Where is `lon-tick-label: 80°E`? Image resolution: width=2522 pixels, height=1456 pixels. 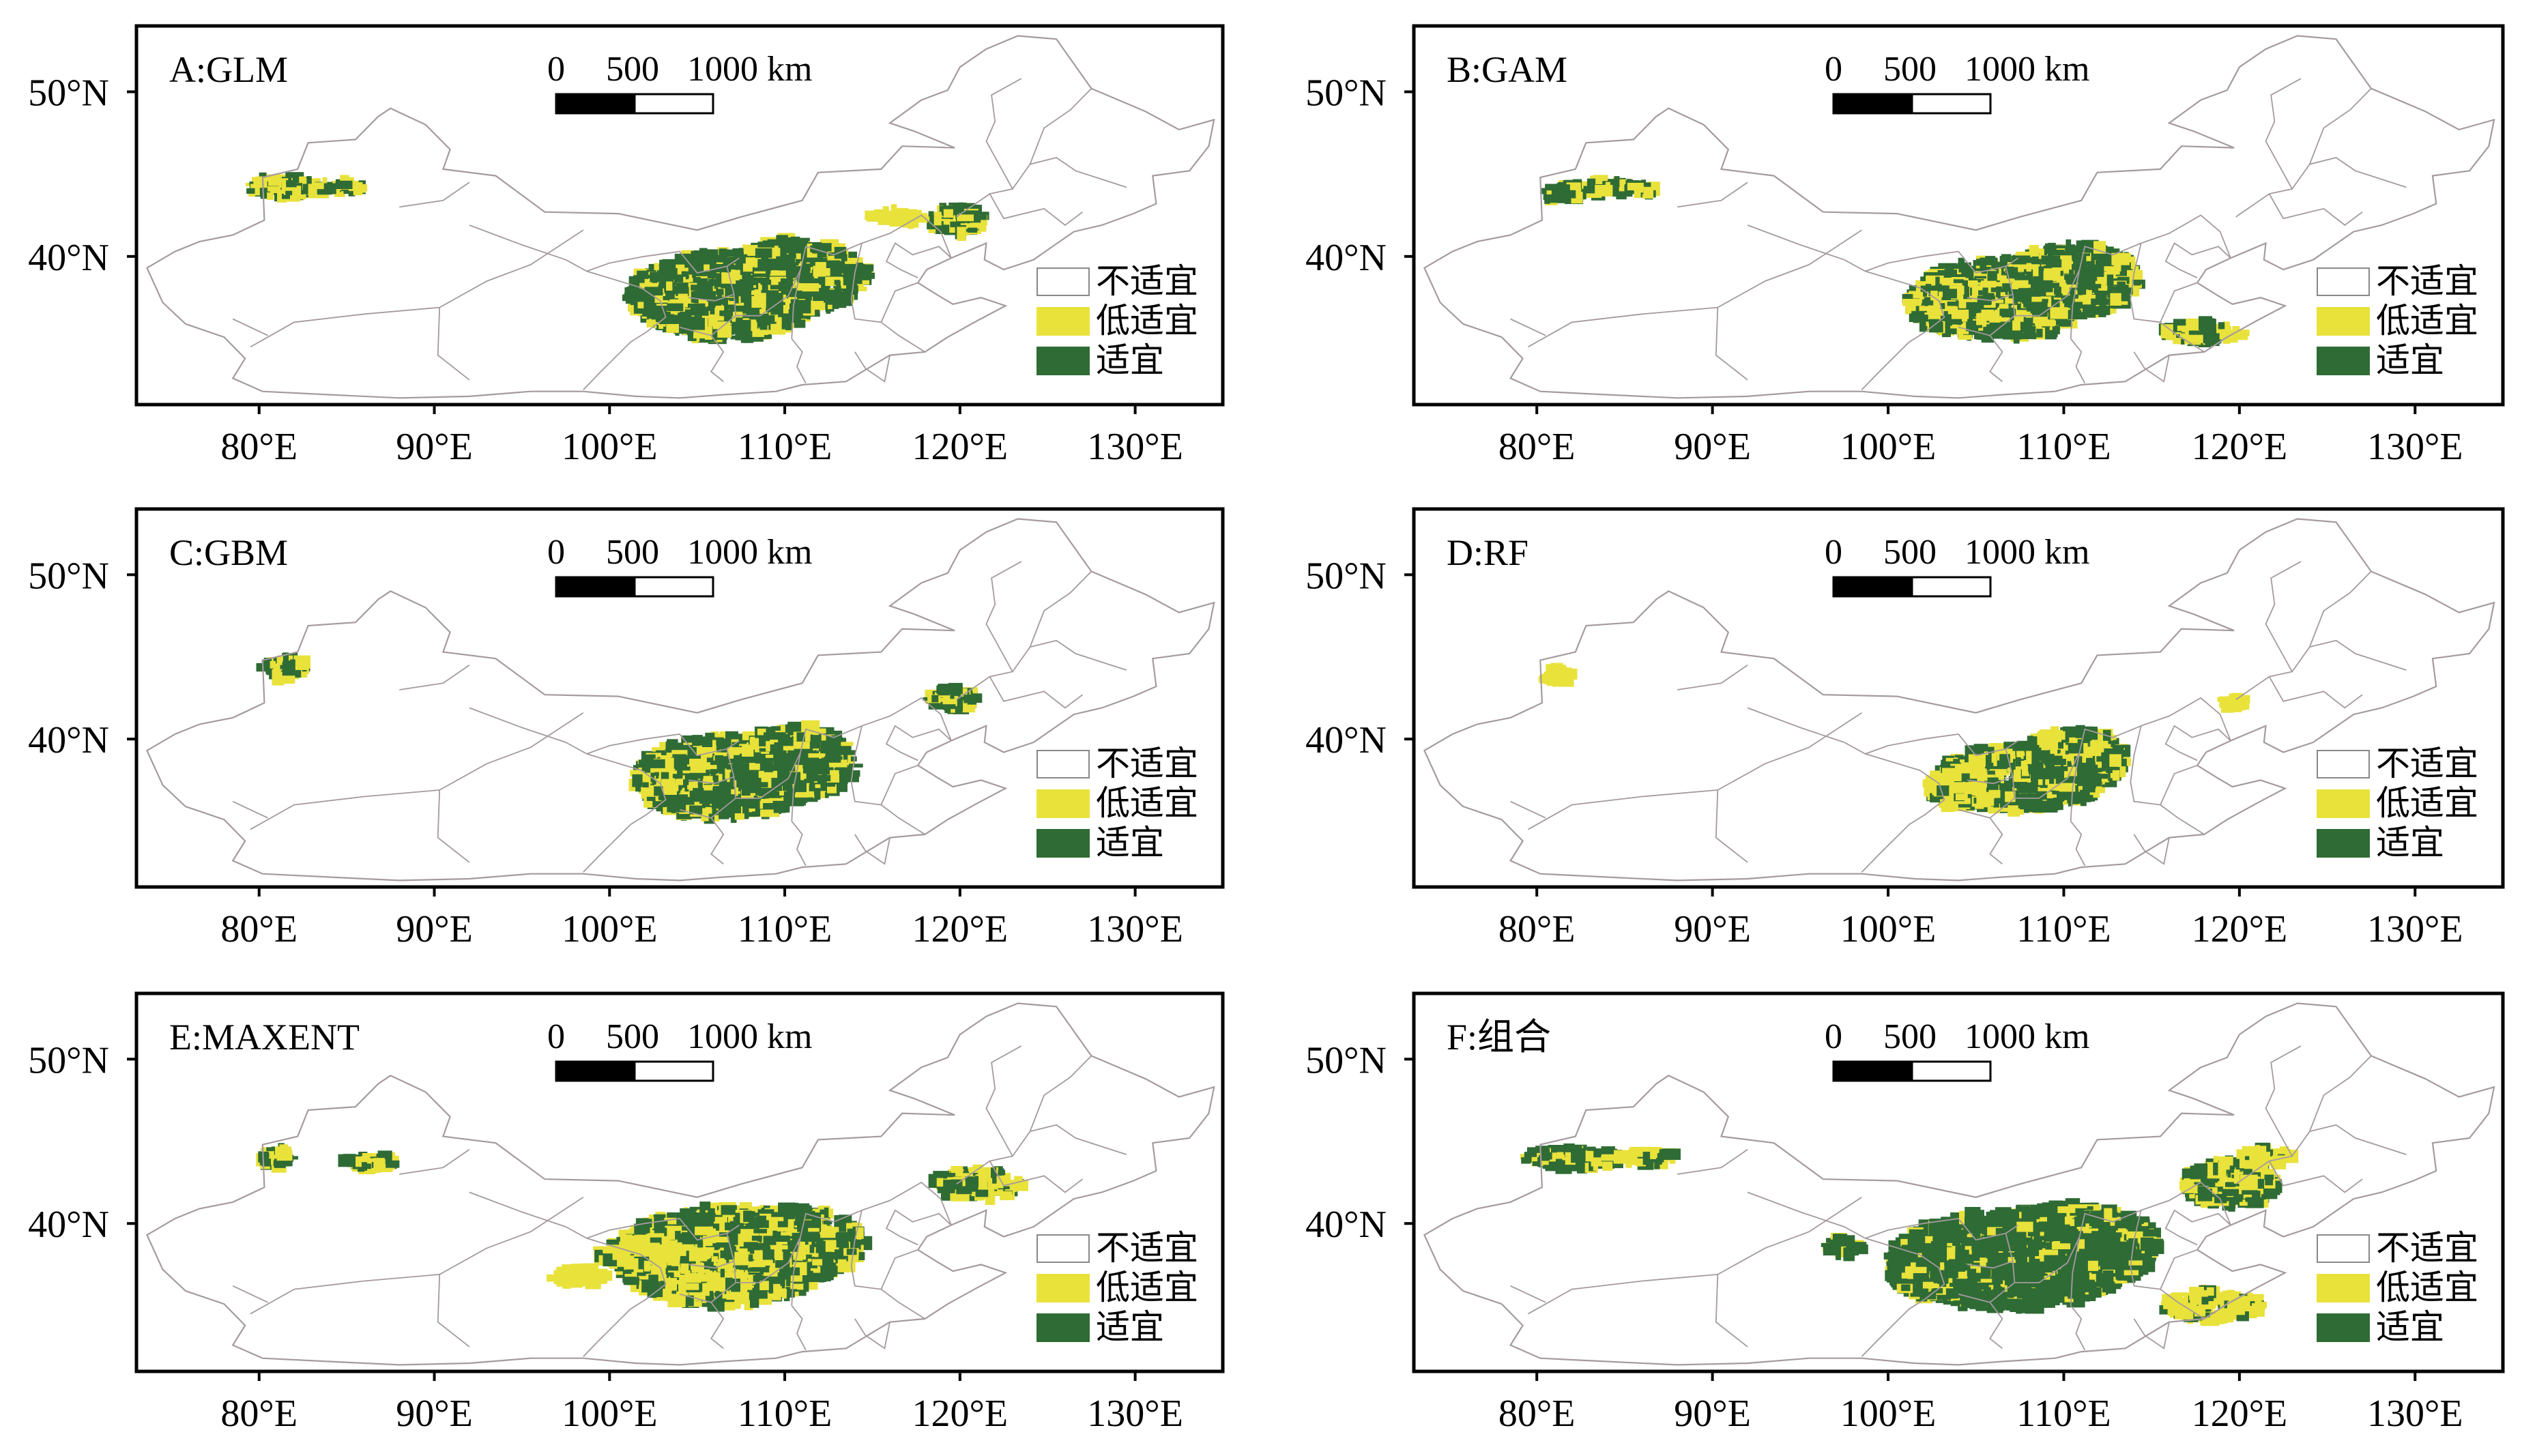
lon-tick-label: 80°E is located at coordinates (259, 447).